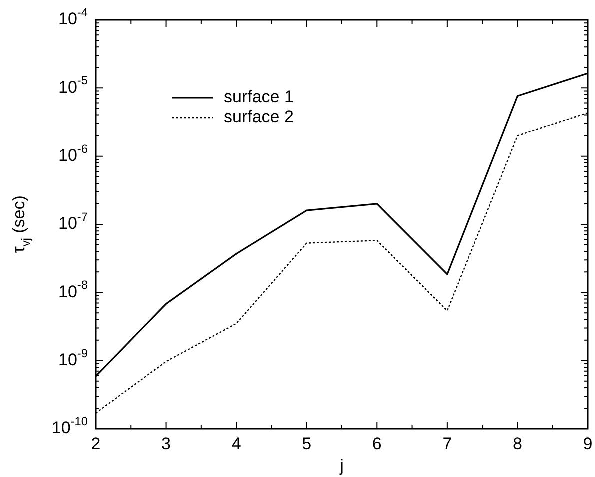 The image size is (595, 477). What do you see at coordinates (341, 466) in the screenshot?
I see `x-axis-title: j` at bounding box center [341, 466].